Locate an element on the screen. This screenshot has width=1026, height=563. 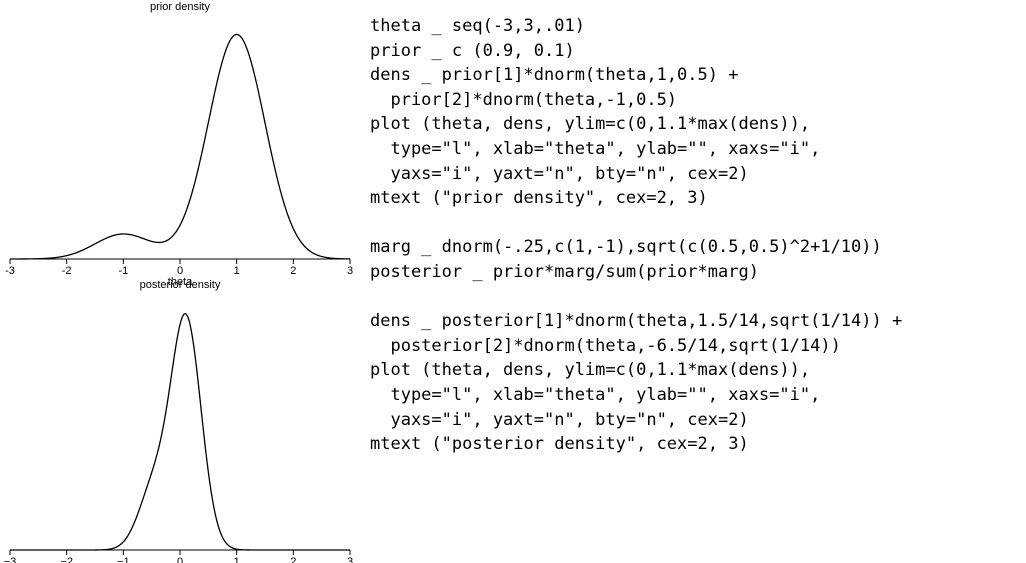
code-line: mtext ("posterior density", cex=2, 3) is located at coordinates (559, 444).